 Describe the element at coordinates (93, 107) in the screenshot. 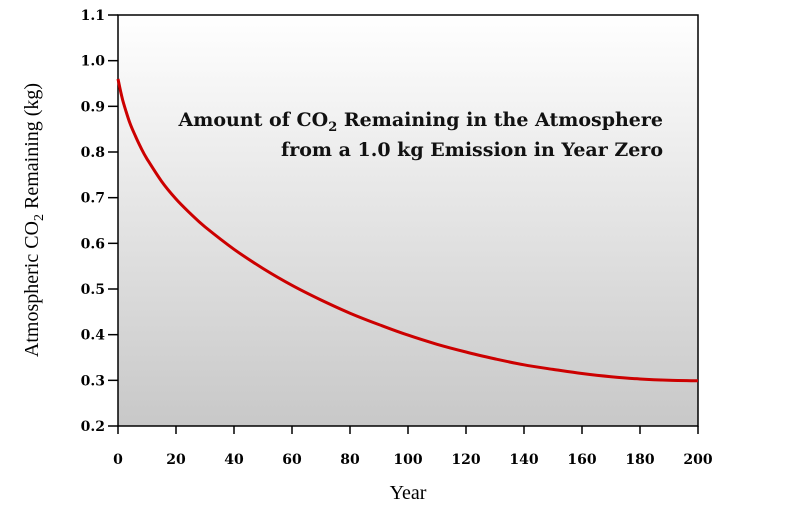

I see `y-tick-label: 0.9` at that location.